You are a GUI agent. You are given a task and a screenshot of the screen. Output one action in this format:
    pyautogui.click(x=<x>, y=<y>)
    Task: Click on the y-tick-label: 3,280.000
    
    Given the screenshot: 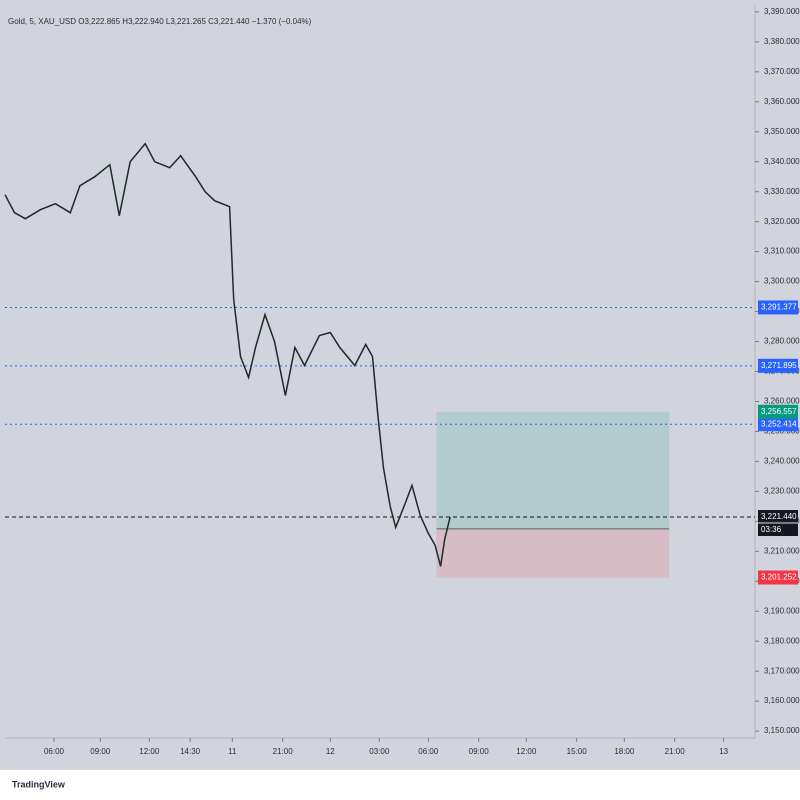 What is the action you would take?
    pyautogui.click(x=782, y=341)
    